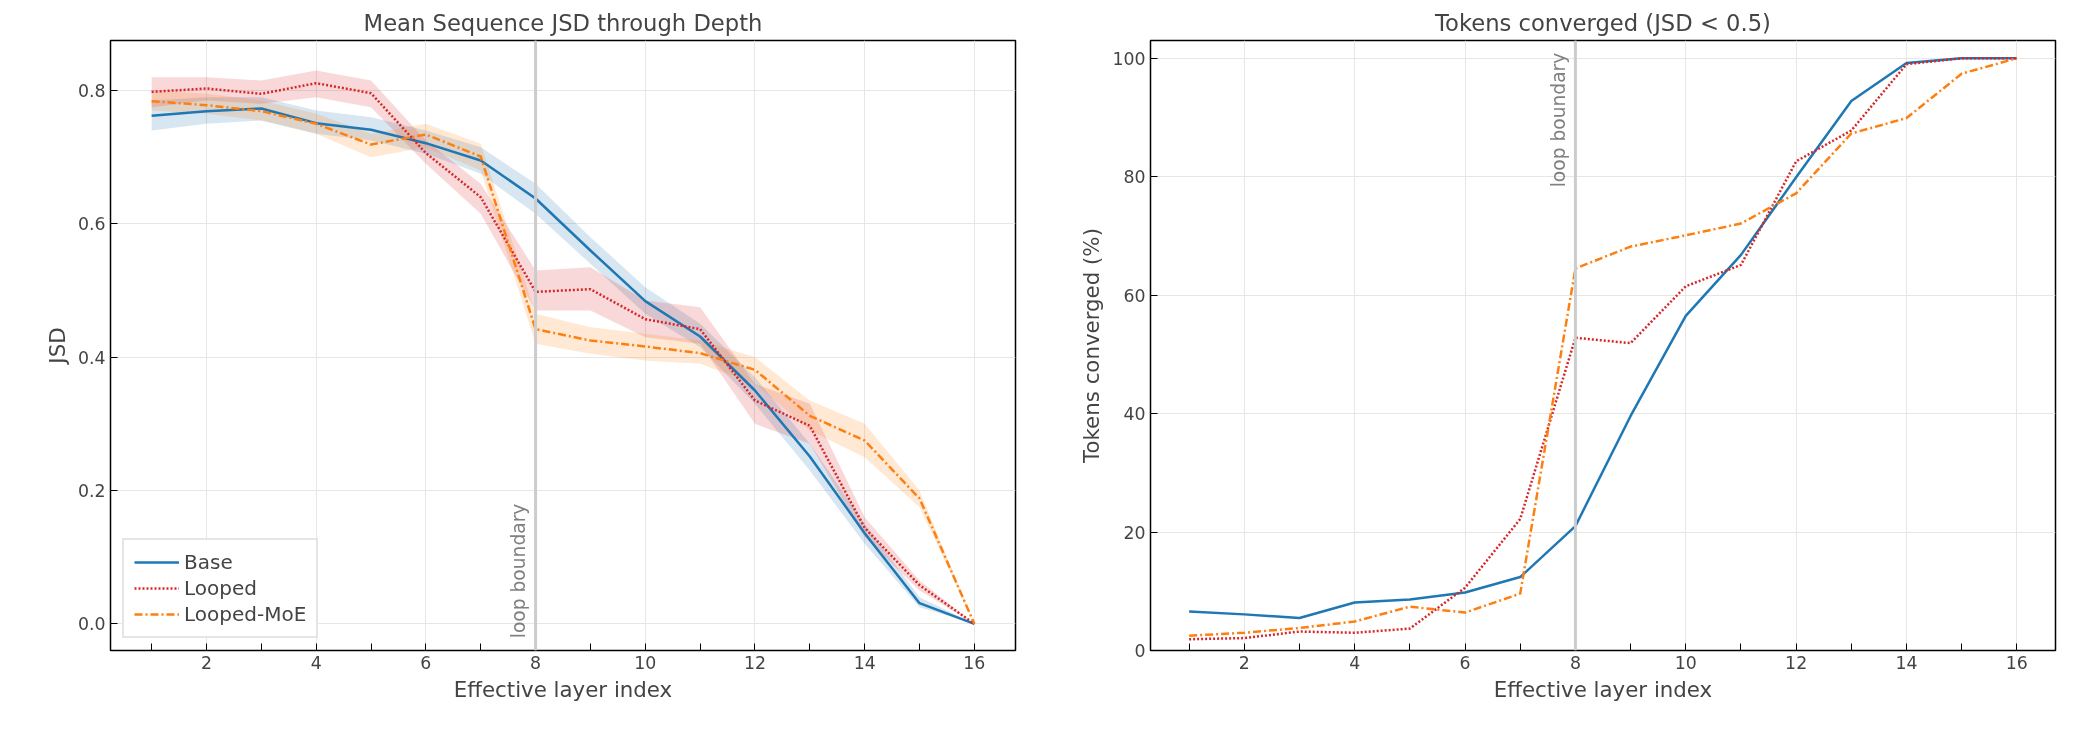 This screenshot has width=2085, height=747. What do you see at coordinates (91, 491) in the screenshot?
I see `y-tick-label: 0.2` at bounding box center [91, 491].